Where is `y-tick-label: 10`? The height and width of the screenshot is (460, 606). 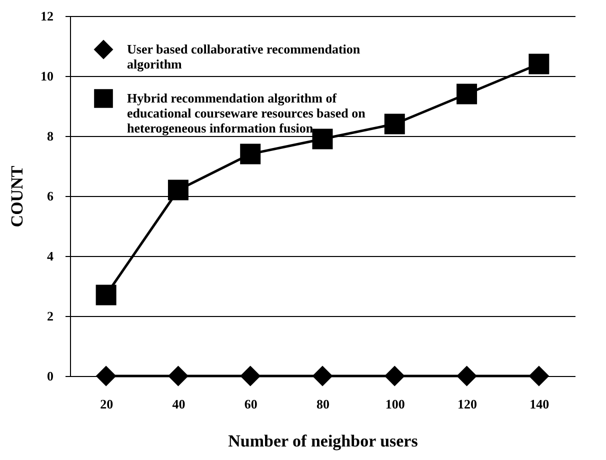 y-tick-label: 10 is located at coordinates (47, 76).